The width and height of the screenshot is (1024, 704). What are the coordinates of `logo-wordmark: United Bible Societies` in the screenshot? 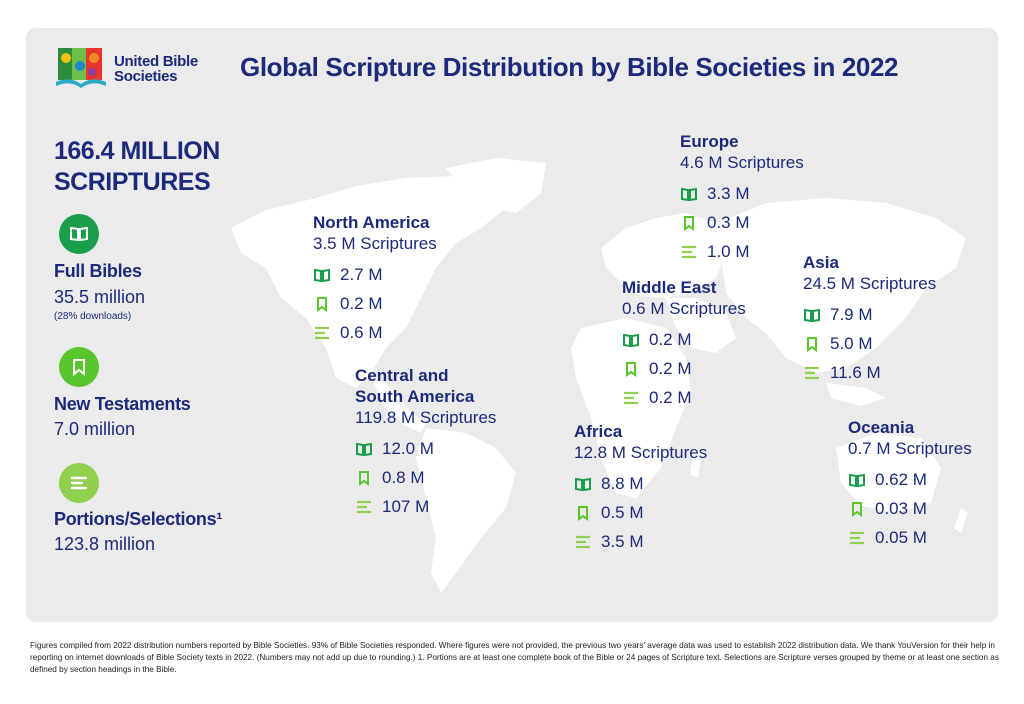 It's located at (156, 69).